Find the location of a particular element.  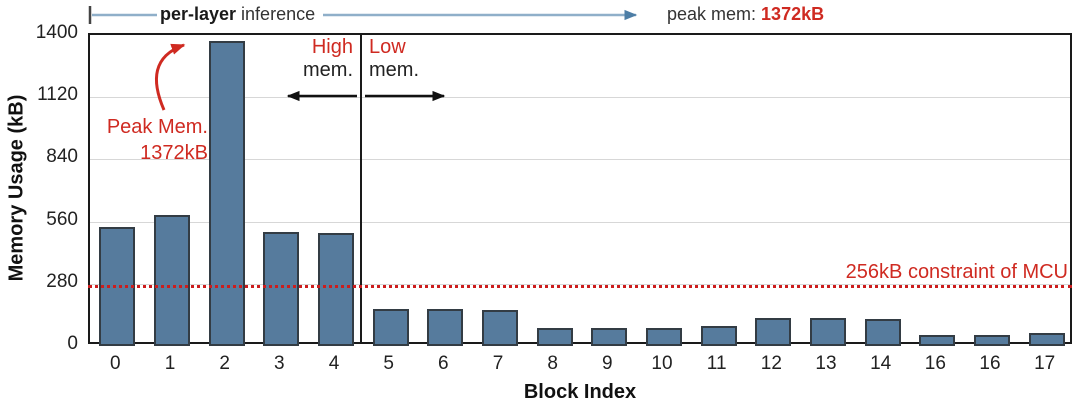

x-tick-label-2: 2 is located at coordinates (224, 363).